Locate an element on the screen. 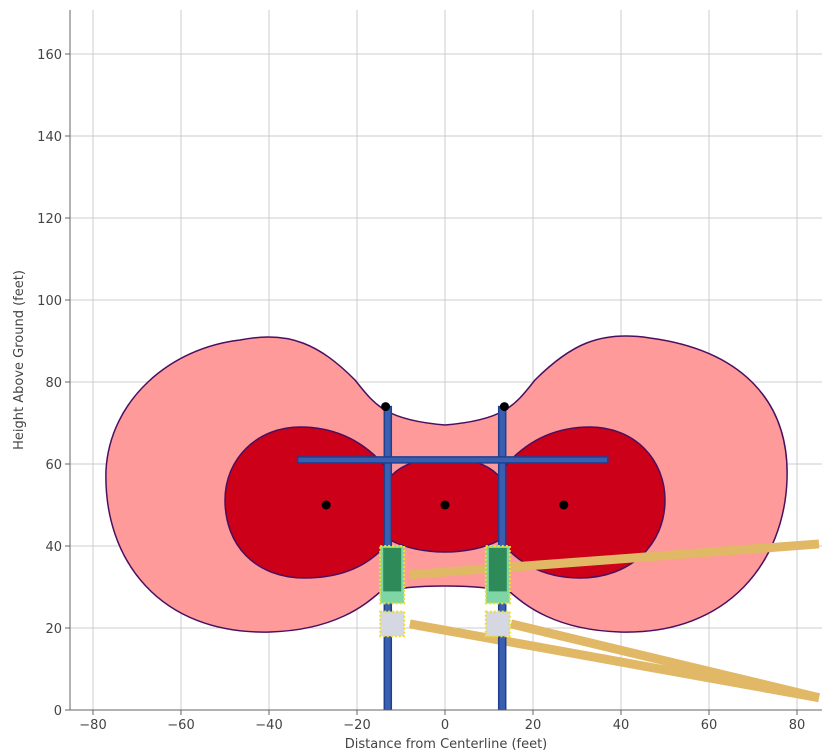  y-tick-label: 120 is located at coordinates (49, 219).